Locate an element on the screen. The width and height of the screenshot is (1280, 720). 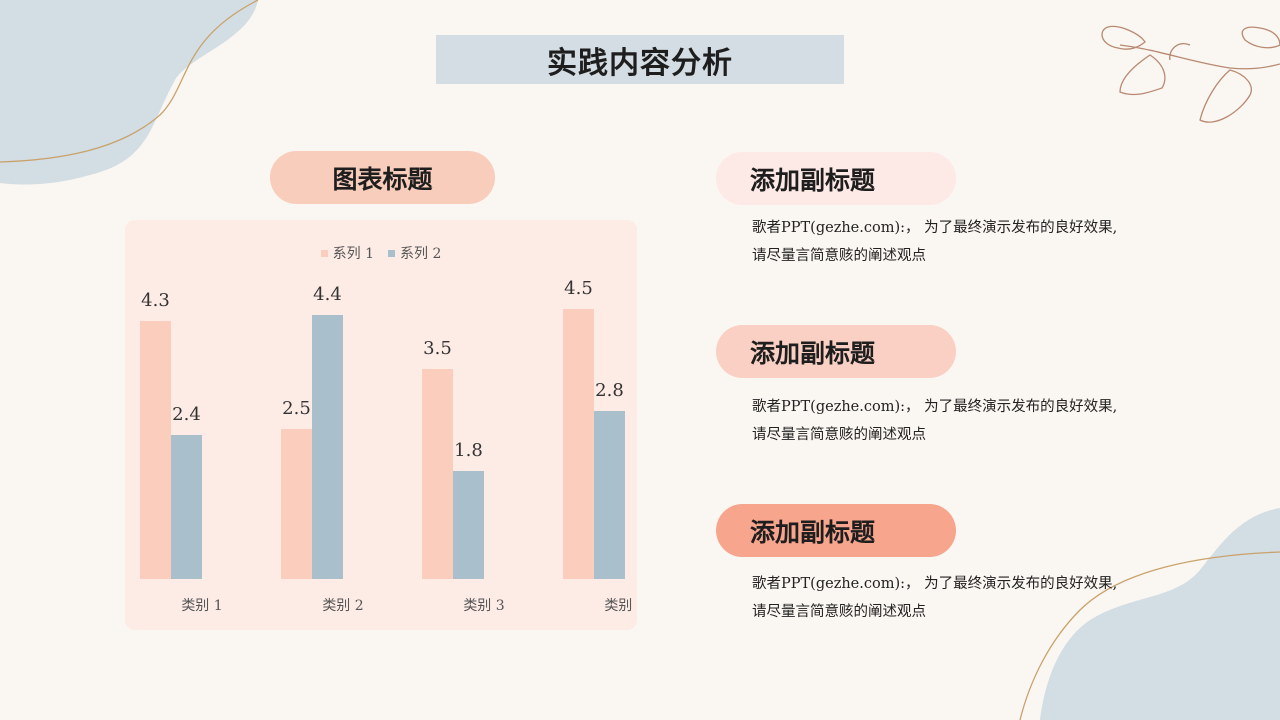
data-label-series-2-category-3: 1.8 is located at coordinates (468, 450).